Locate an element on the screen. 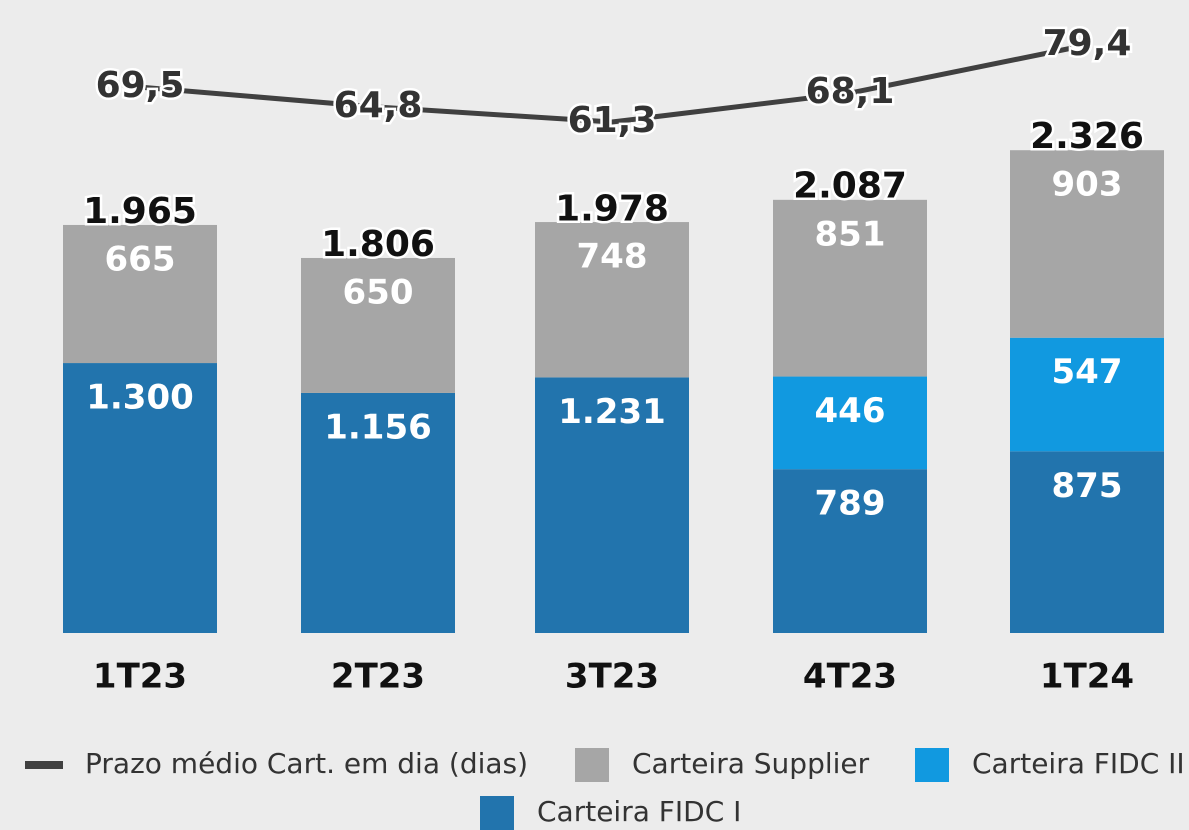 This screenshot has height=830, width=1189. line-label: 79,4 is located at coordinates (1087, 43).